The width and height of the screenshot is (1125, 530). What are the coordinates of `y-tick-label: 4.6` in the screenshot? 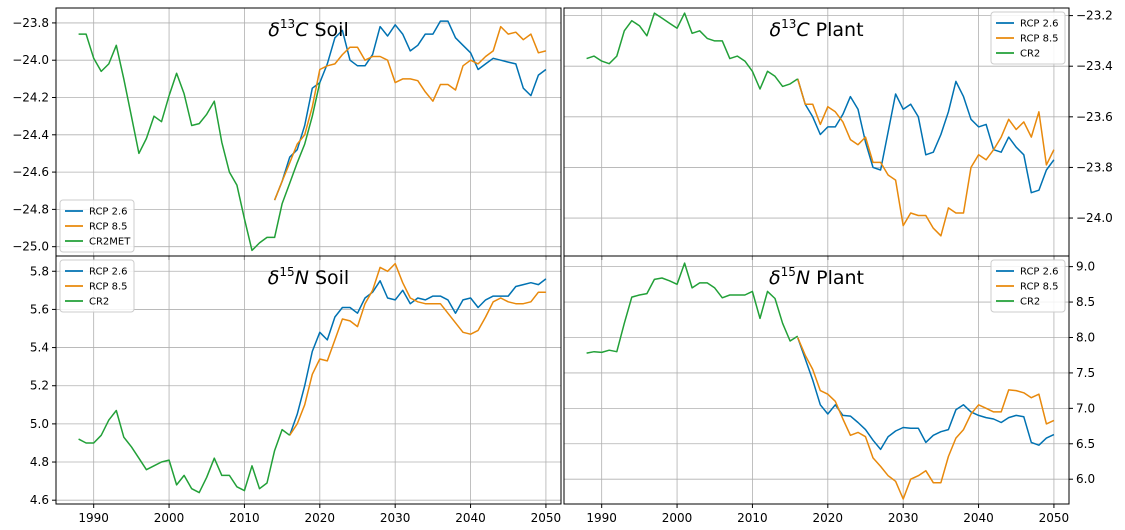 It's located at (39, 500).